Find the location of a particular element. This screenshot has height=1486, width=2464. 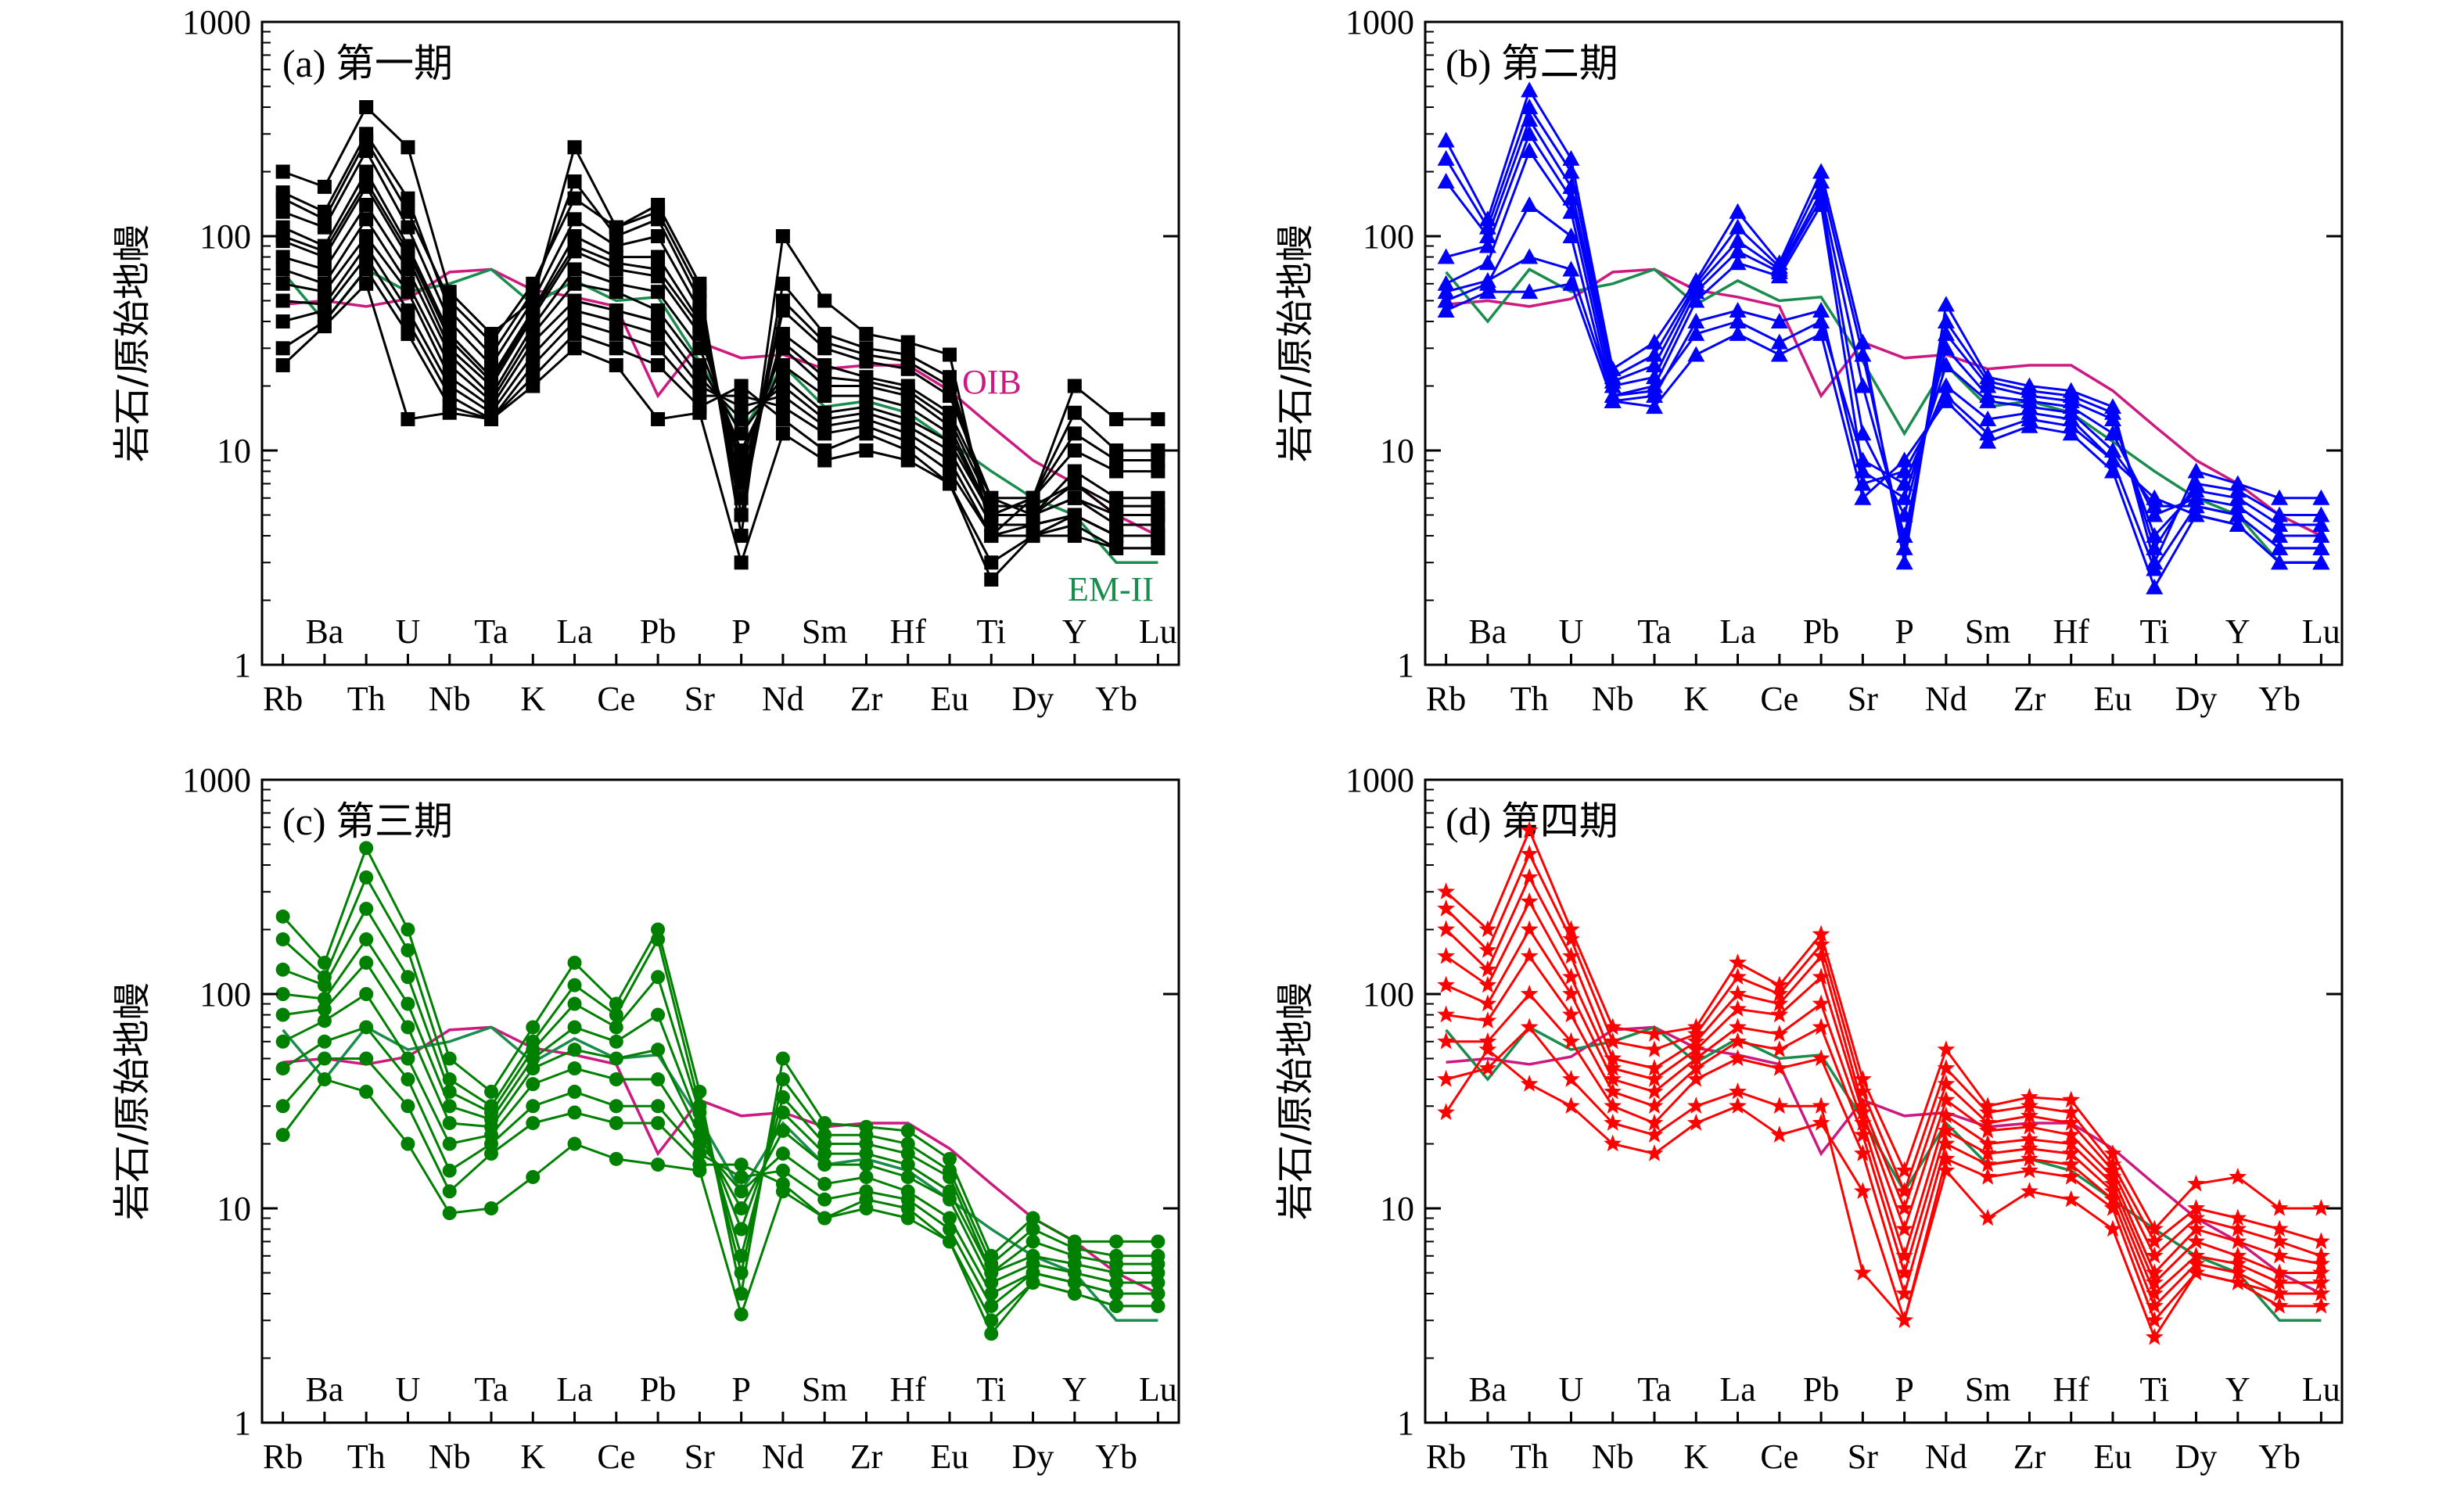

x-tick-label: Hf is located at coordinates (908, 1389).